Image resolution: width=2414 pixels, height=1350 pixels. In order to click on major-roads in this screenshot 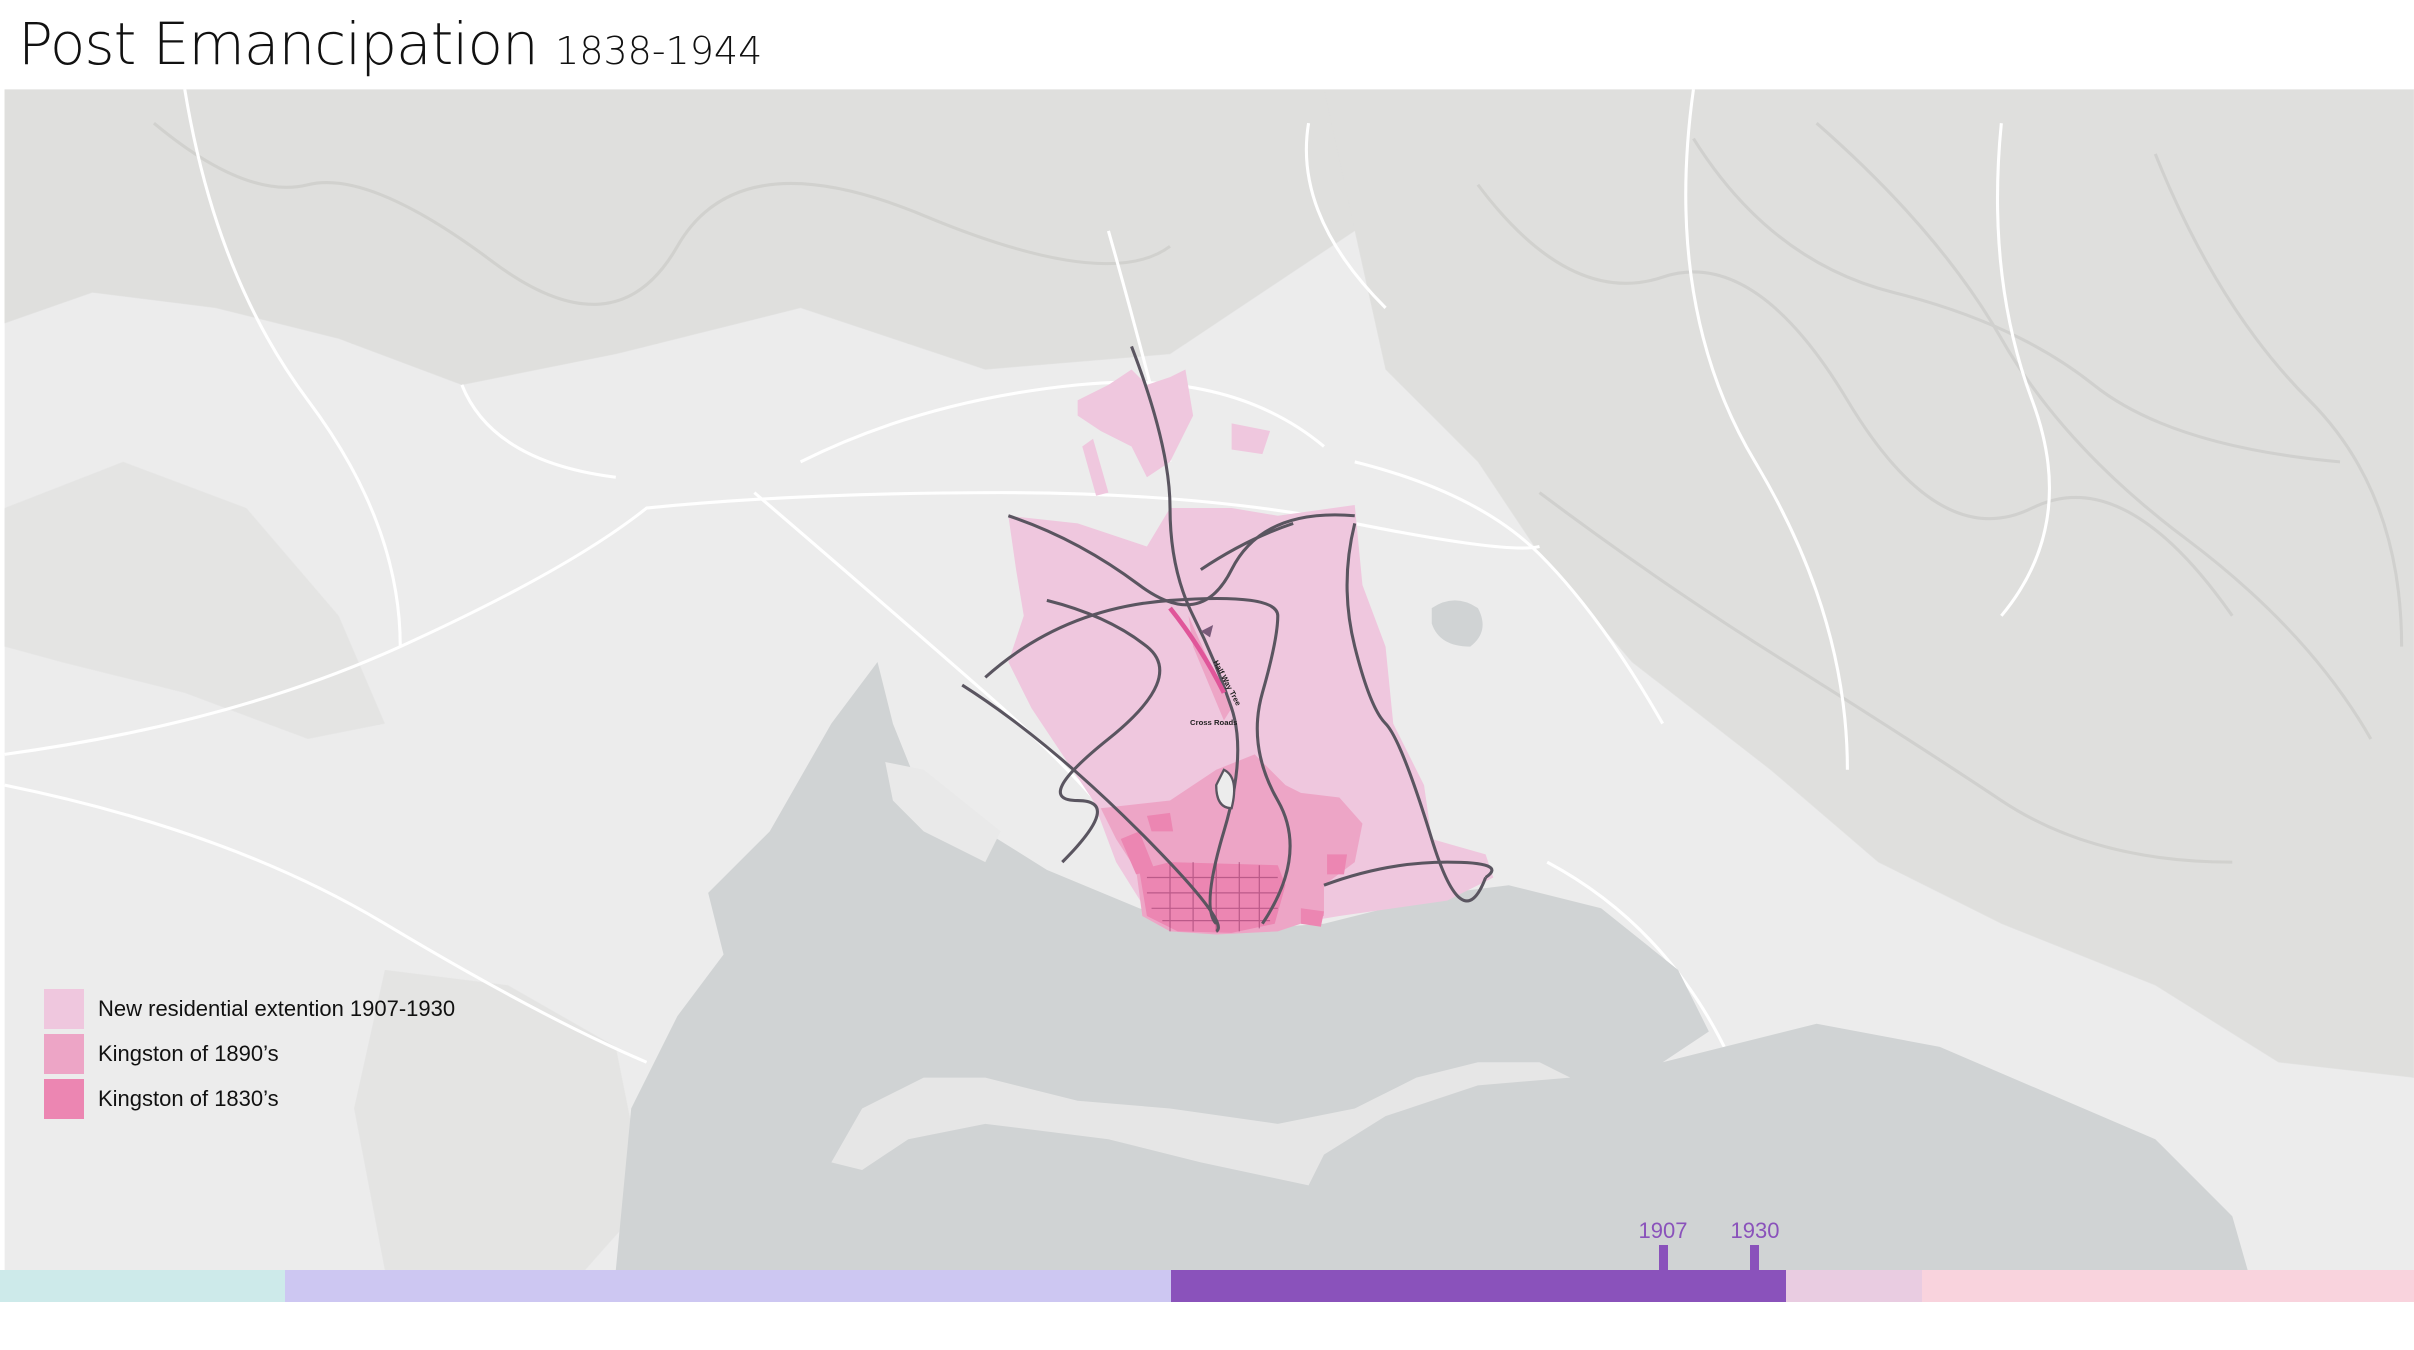, I will do `click(1227, 639)`.